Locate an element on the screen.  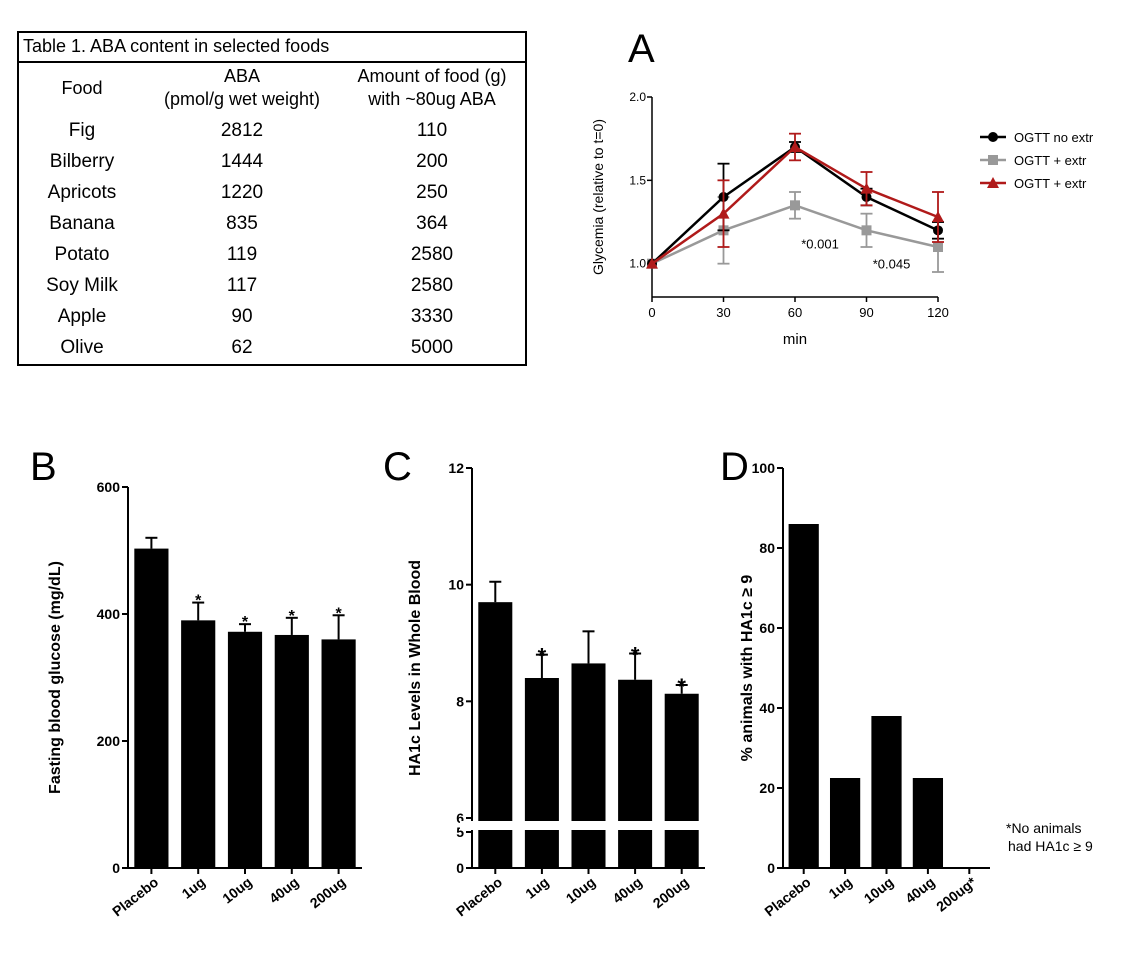
cell-aba: 117 is located at coordinates (242, 285).